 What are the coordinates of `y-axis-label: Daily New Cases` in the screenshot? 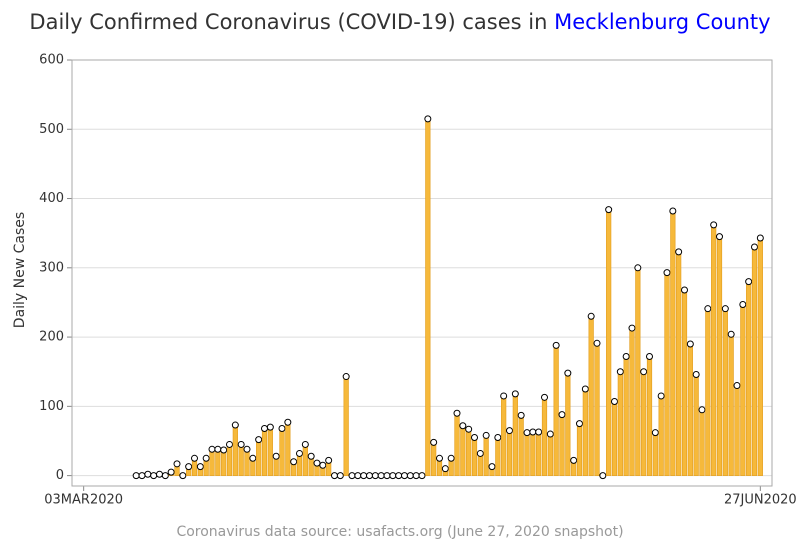 It's located at (20, 270).